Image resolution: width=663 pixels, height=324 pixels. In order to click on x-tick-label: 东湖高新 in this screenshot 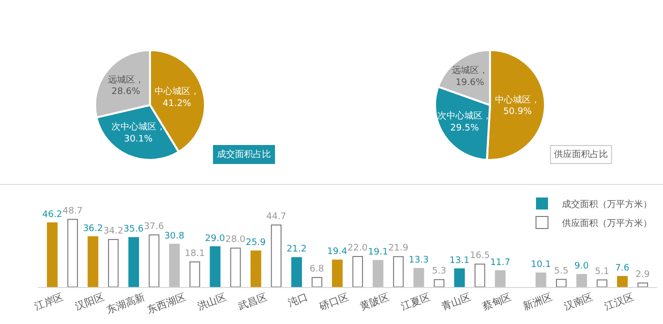, I will do `click(125, 303)`.